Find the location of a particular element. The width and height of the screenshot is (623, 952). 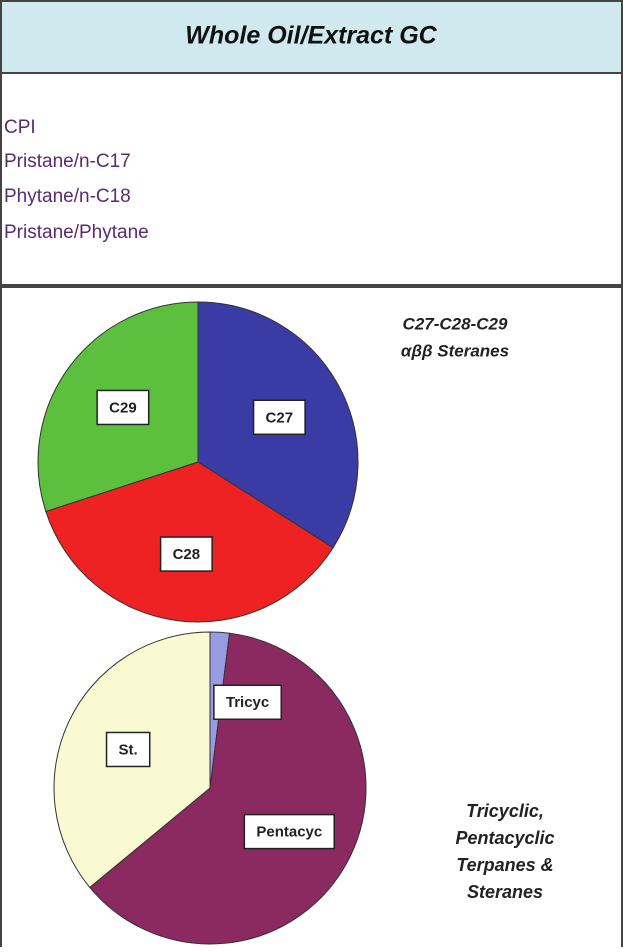

slice-label: C29 is located at coordinates (123, 407).